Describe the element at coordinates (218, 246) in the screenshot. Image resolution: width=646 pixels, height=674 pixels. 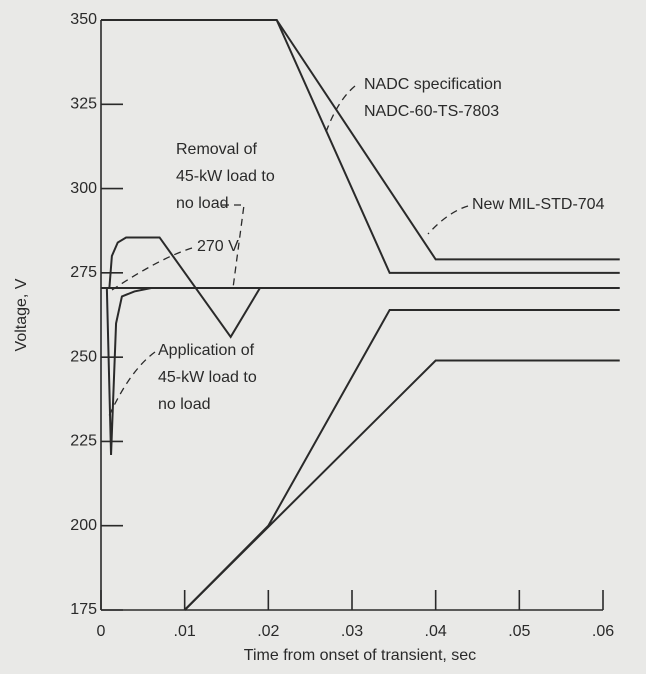
I see `annotation: 270 V` at that location.